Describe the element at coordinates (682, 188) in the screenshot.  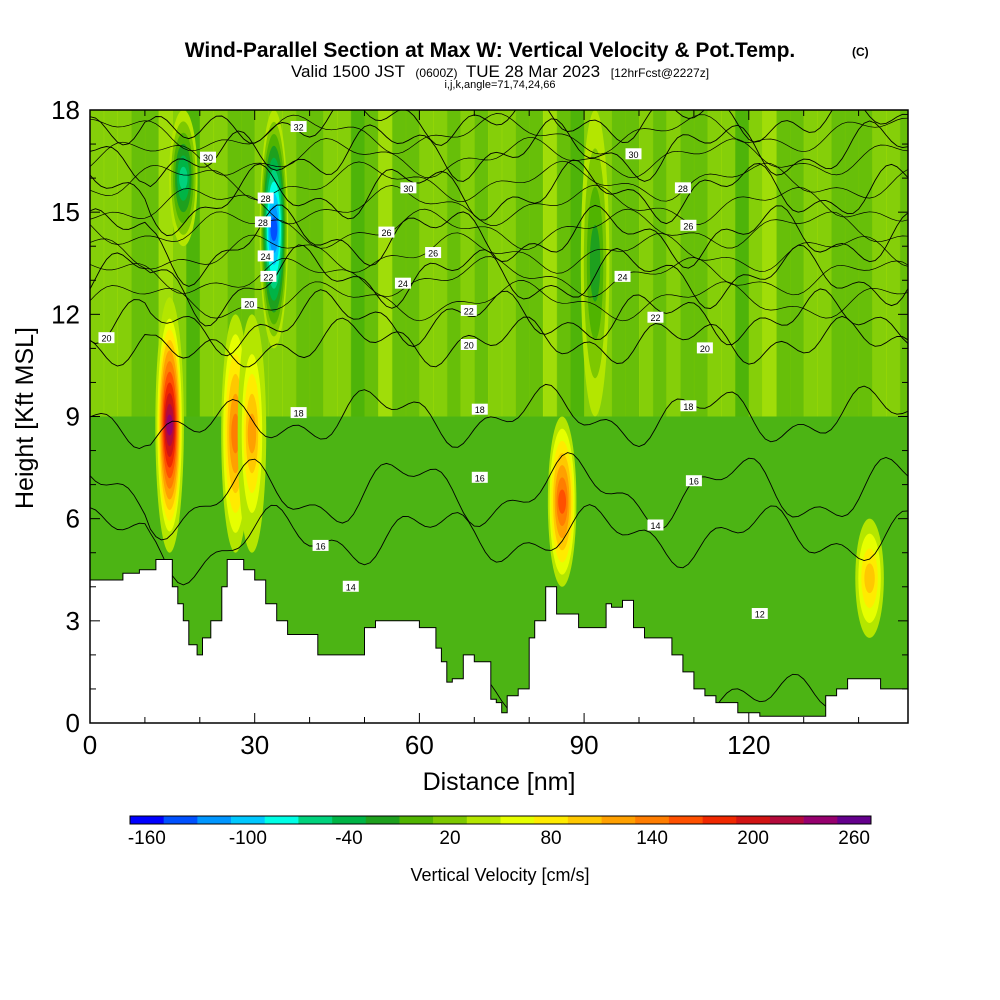
I see `contour-label-28: 28` at that location.